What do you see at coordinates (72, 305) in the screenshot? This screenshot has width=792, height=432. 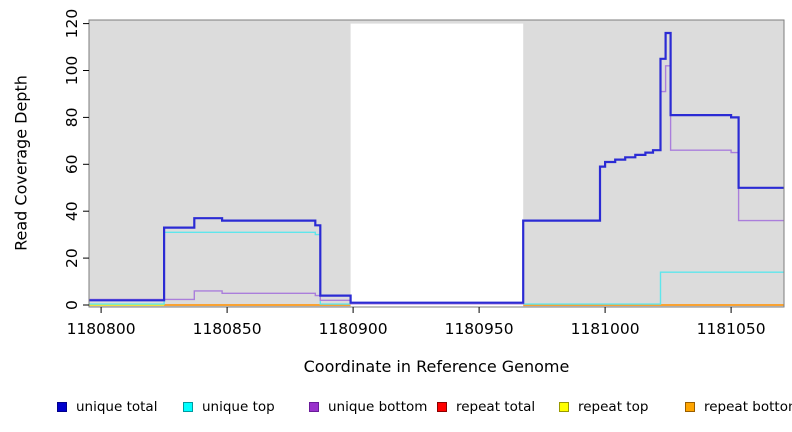 I see `y-tick-label: 0` at bounding box center [72, 305].